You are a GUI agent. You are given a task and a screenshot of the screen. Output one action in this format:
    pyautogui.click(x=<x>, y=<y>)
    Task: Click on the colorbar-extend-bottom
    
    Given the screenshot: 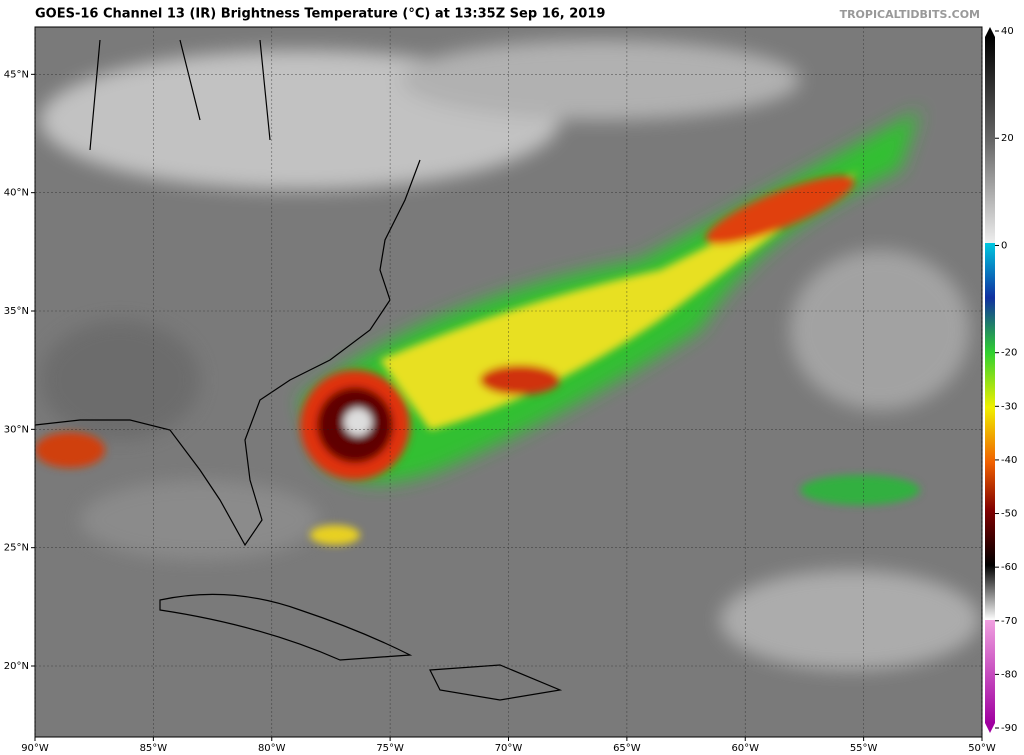 What is the action you would take?
    pyautogui.click(x=990, y=728)
    